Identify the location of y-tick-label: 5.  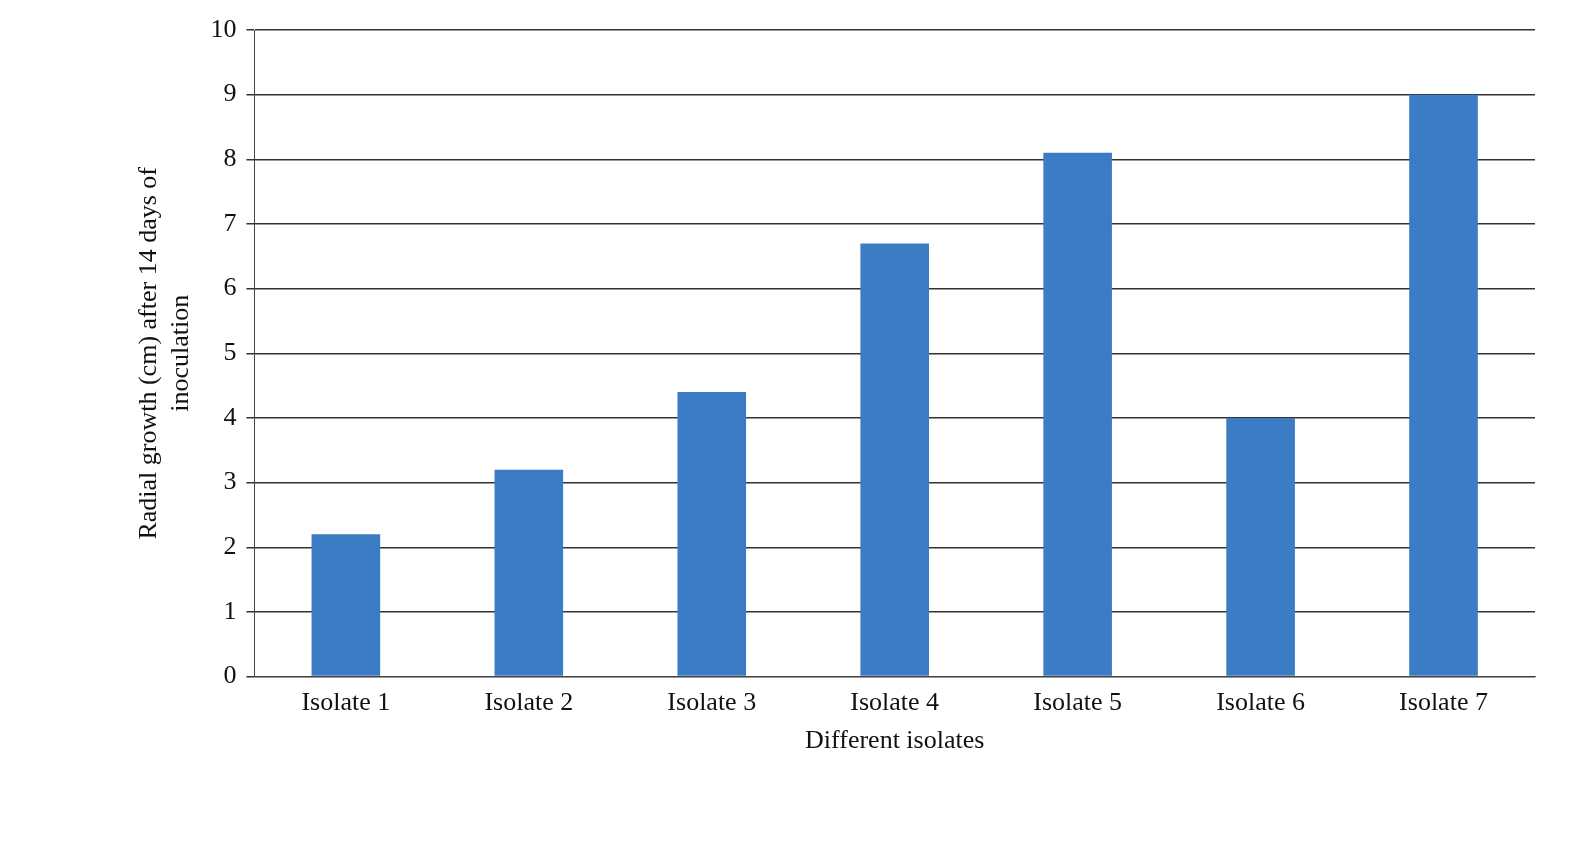
(230, 352).